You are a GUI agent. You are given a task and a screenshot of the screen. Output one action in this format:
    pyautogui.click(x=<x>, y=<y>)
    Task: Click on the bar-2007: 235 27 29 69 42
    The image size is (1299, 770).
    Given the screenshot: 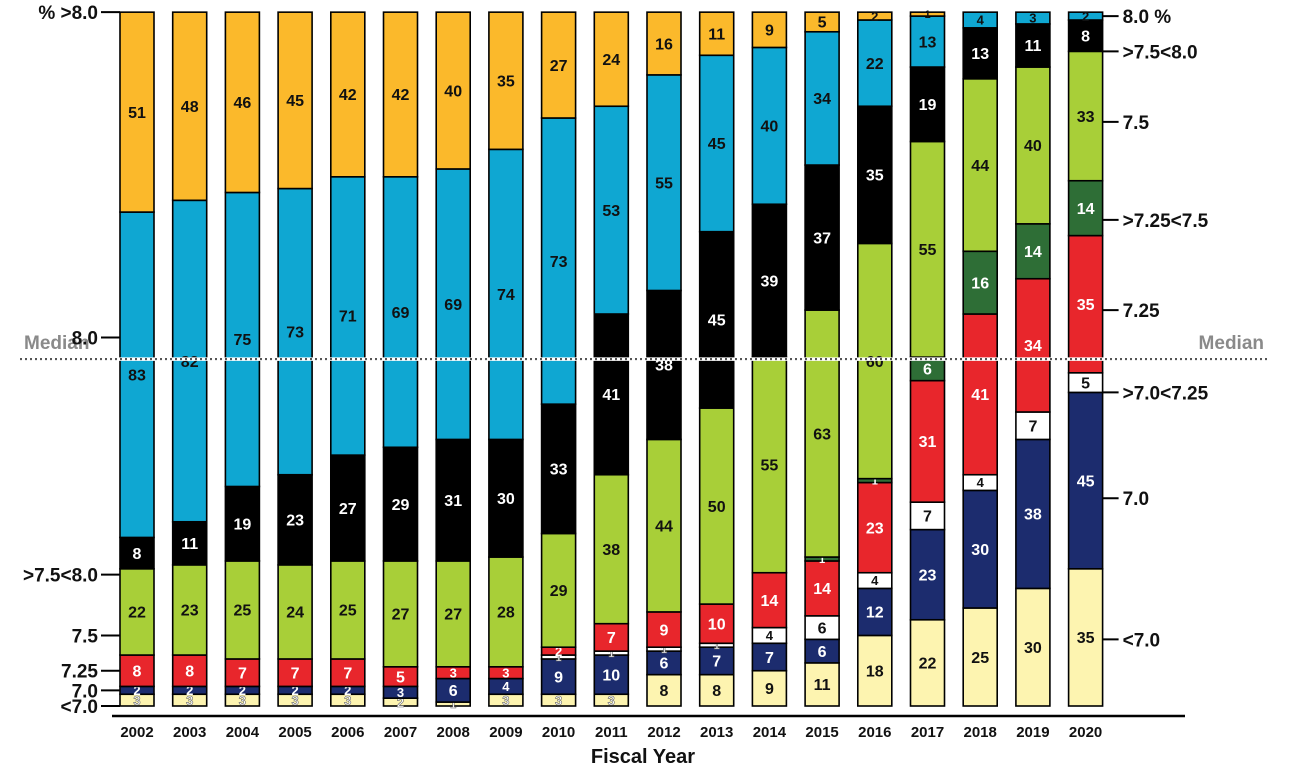 What is the action you would take?
    pyautogui.click(x=400, y=360)
    